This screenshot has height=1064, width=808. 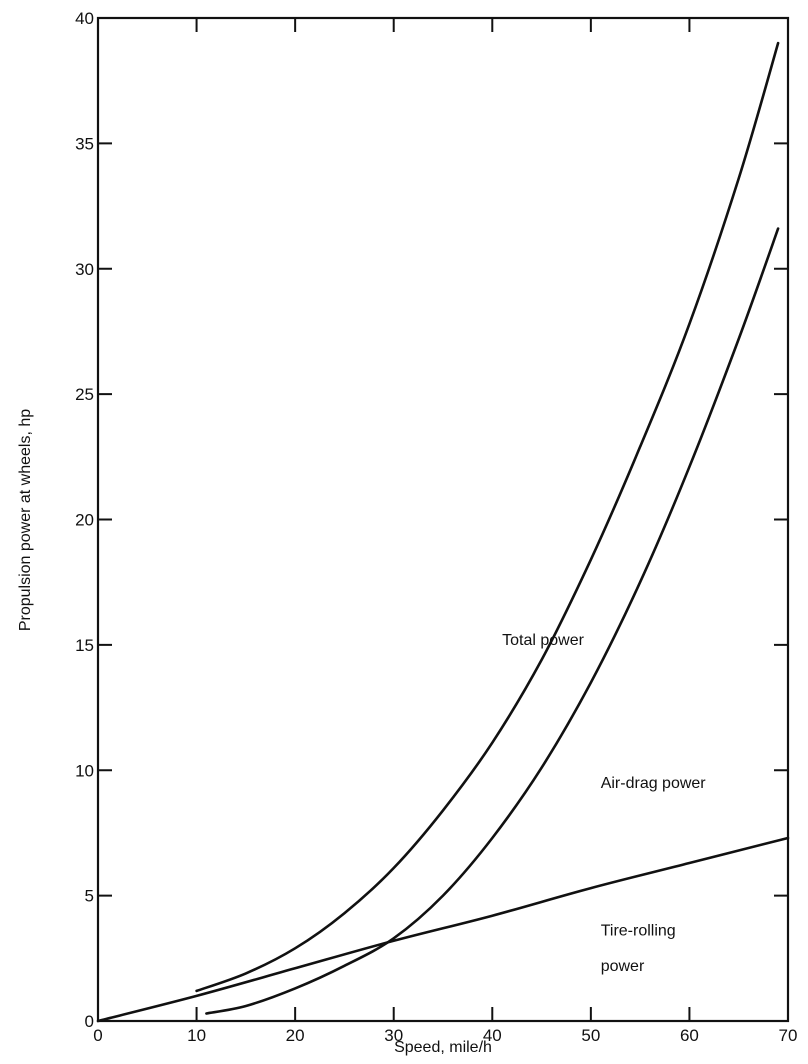 I want to click on y-tick-label: 30, so click(x=84, y=269).